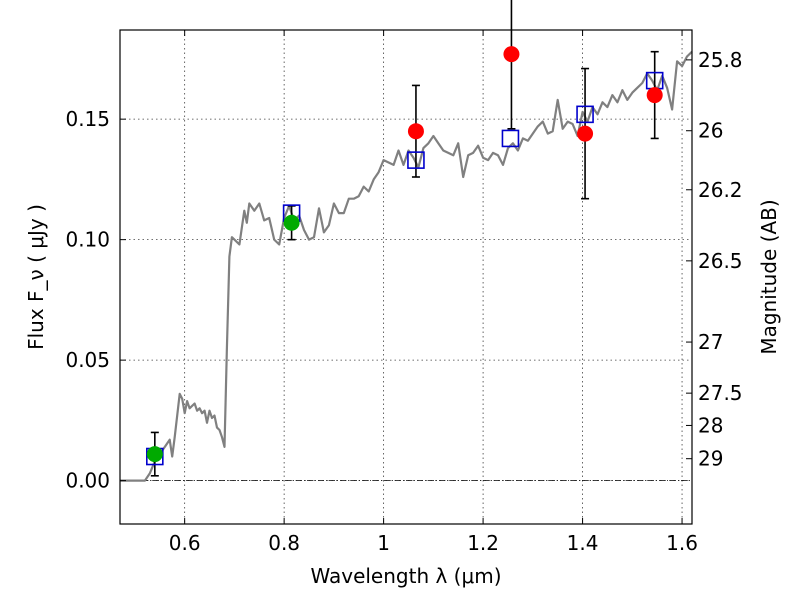 This screenshot has width=800, height=600. I want to click on magnitude-tick-label: 25.8, so click(720, 60).